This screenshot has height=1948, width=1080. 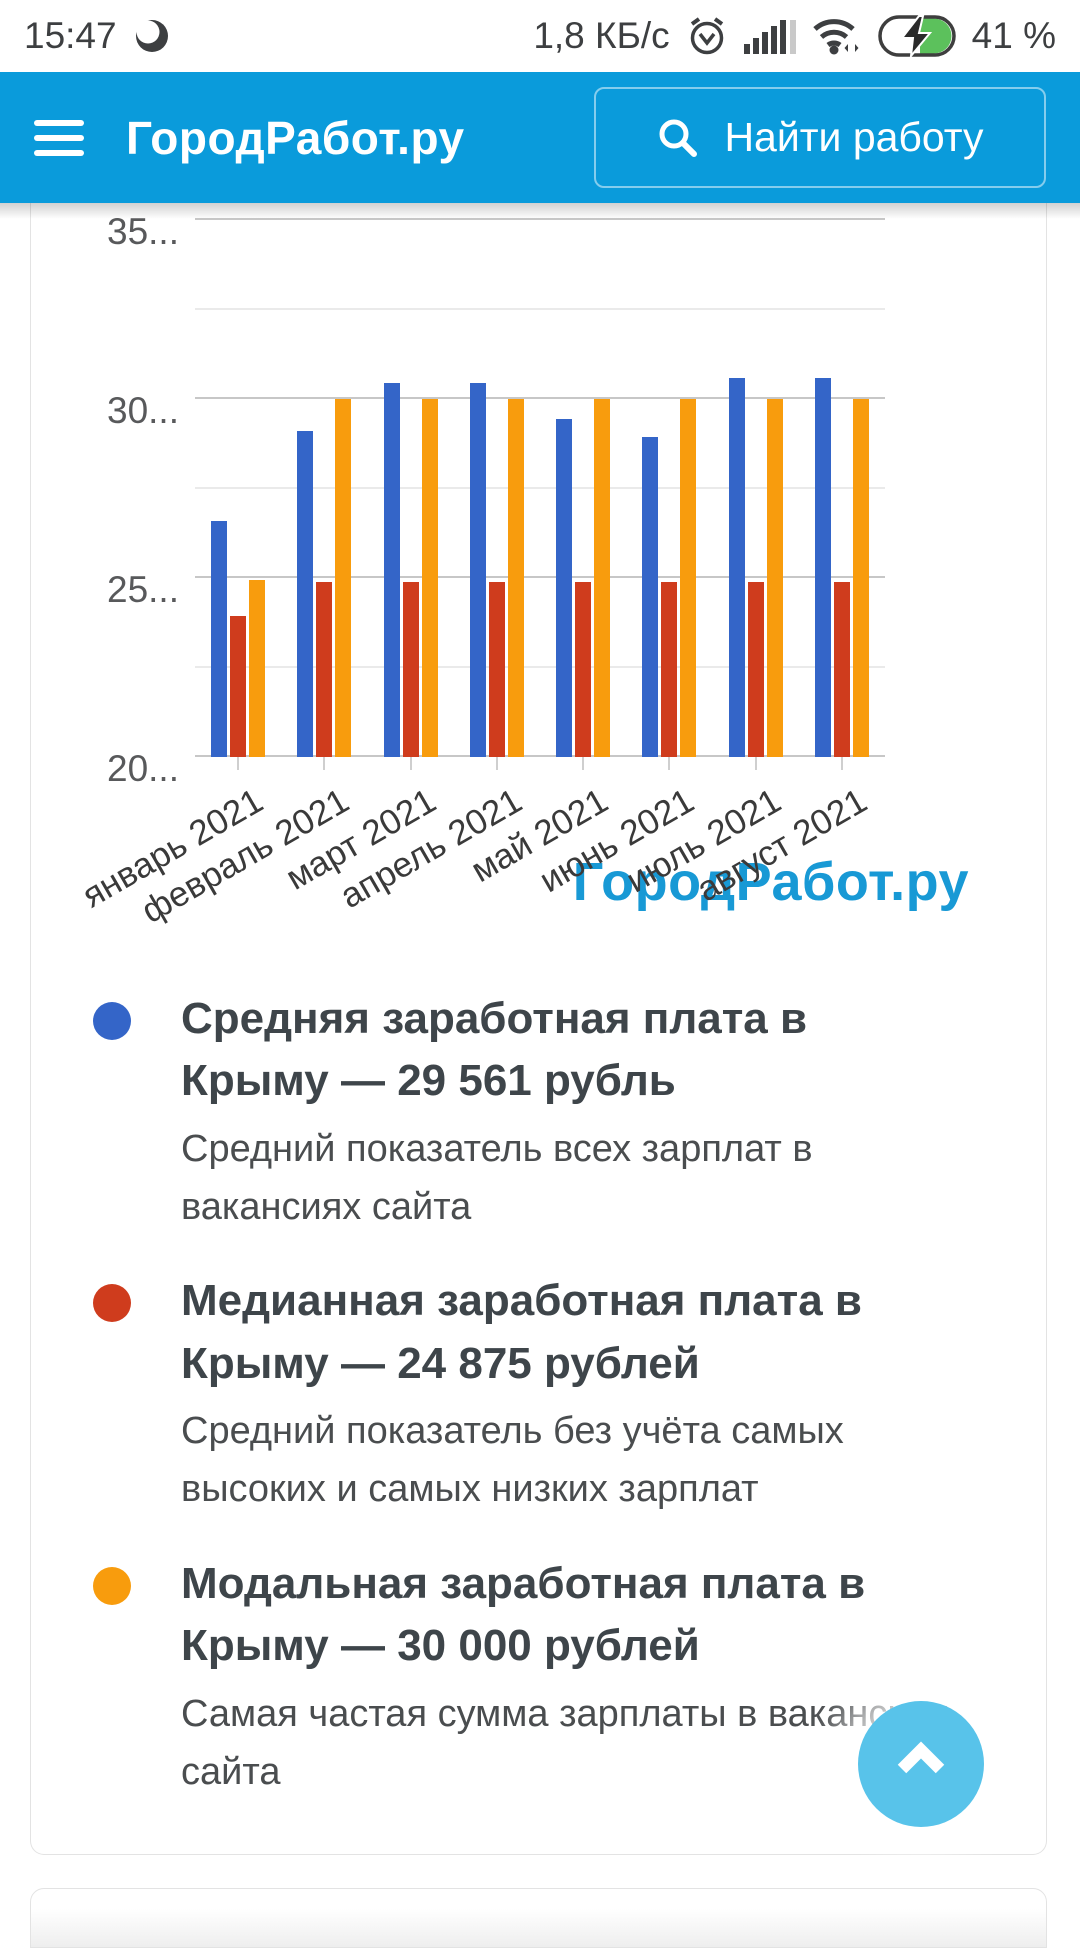 What do you see at coordinates (921, 1757) in the screenshot?
I see `chevron-up-icon` at bounding box center [921, 1757].